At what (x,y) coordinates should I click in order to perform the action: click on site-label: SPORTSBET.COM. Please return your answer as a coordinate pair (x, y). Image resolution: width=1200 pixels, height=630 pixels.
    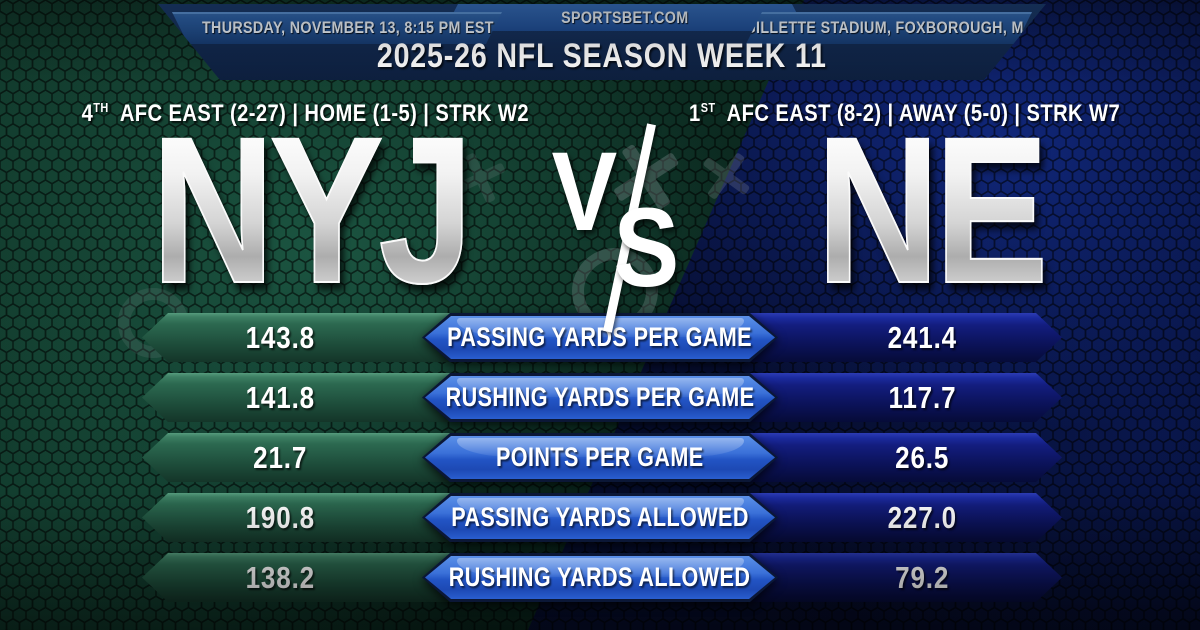
    Looking at the image, I should click on (625, 17).